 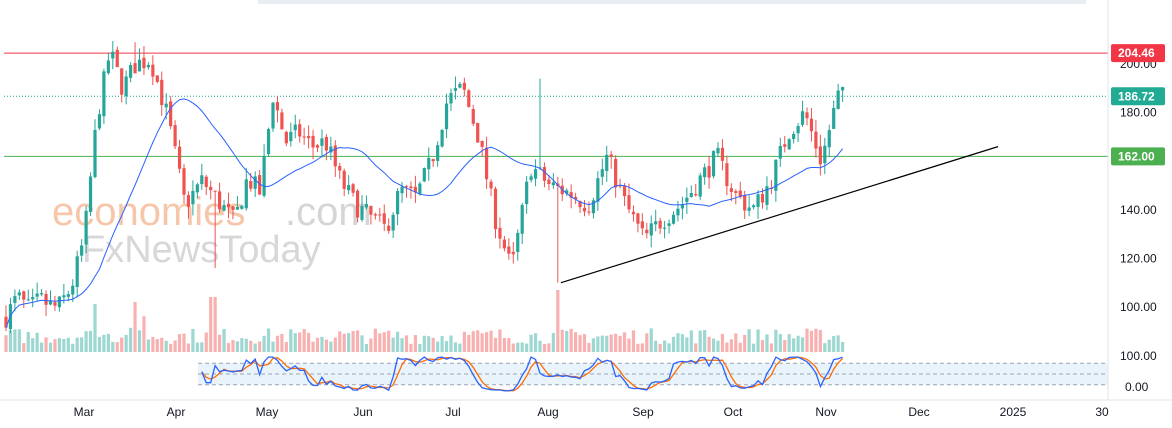 What do you see at coordinates (148, 212) in the screenshot?
I see `watermark-brand: economies` at bounding box center [148, 212].